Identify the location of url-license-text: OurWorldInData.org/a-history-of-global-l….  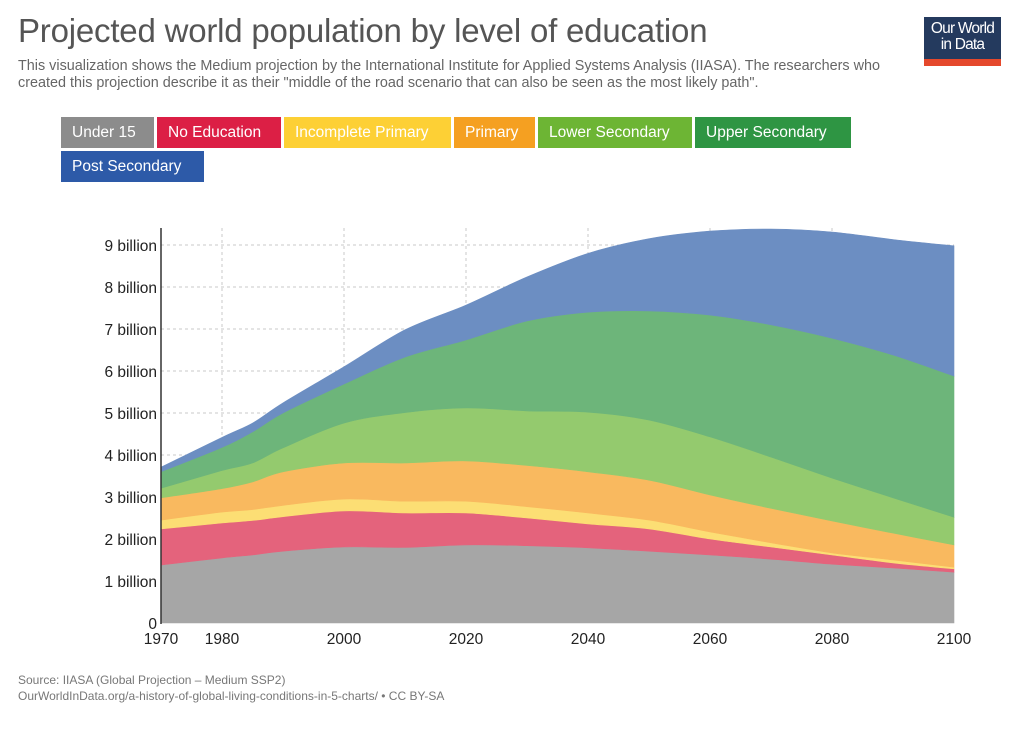
(231, 696).